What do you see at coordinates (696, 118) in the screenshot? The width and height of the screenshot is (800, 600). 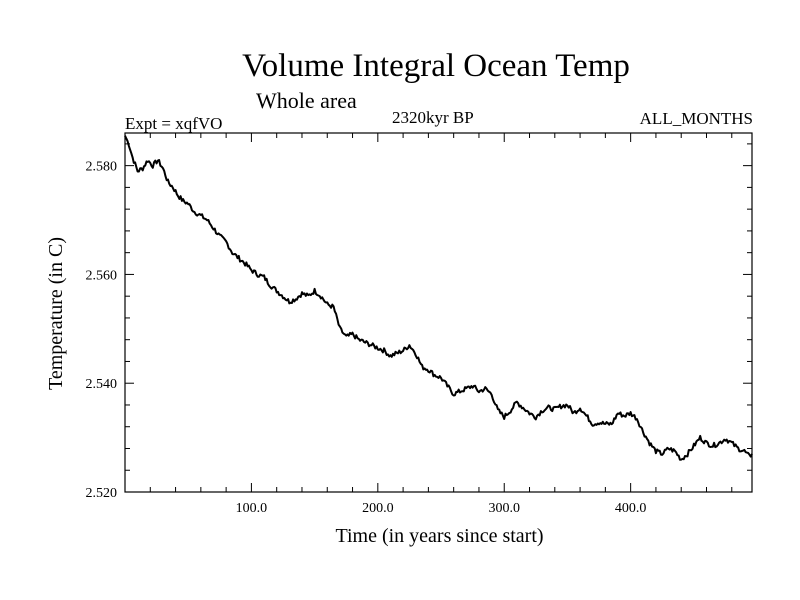 I see `months-label: ALL_MONTHS` at bounding box center [696, 118].